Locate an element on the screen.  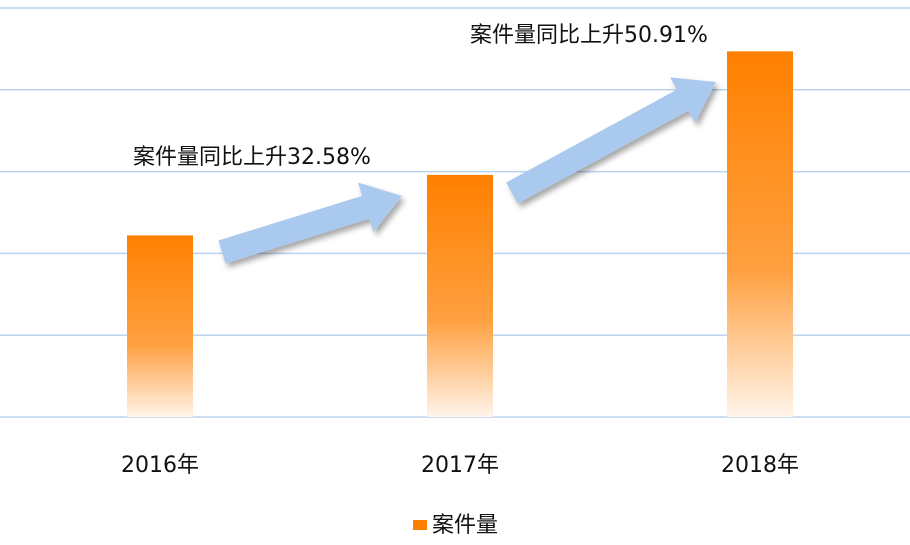
x-tick-label: 2017年 is located at coordinates (460, 465).